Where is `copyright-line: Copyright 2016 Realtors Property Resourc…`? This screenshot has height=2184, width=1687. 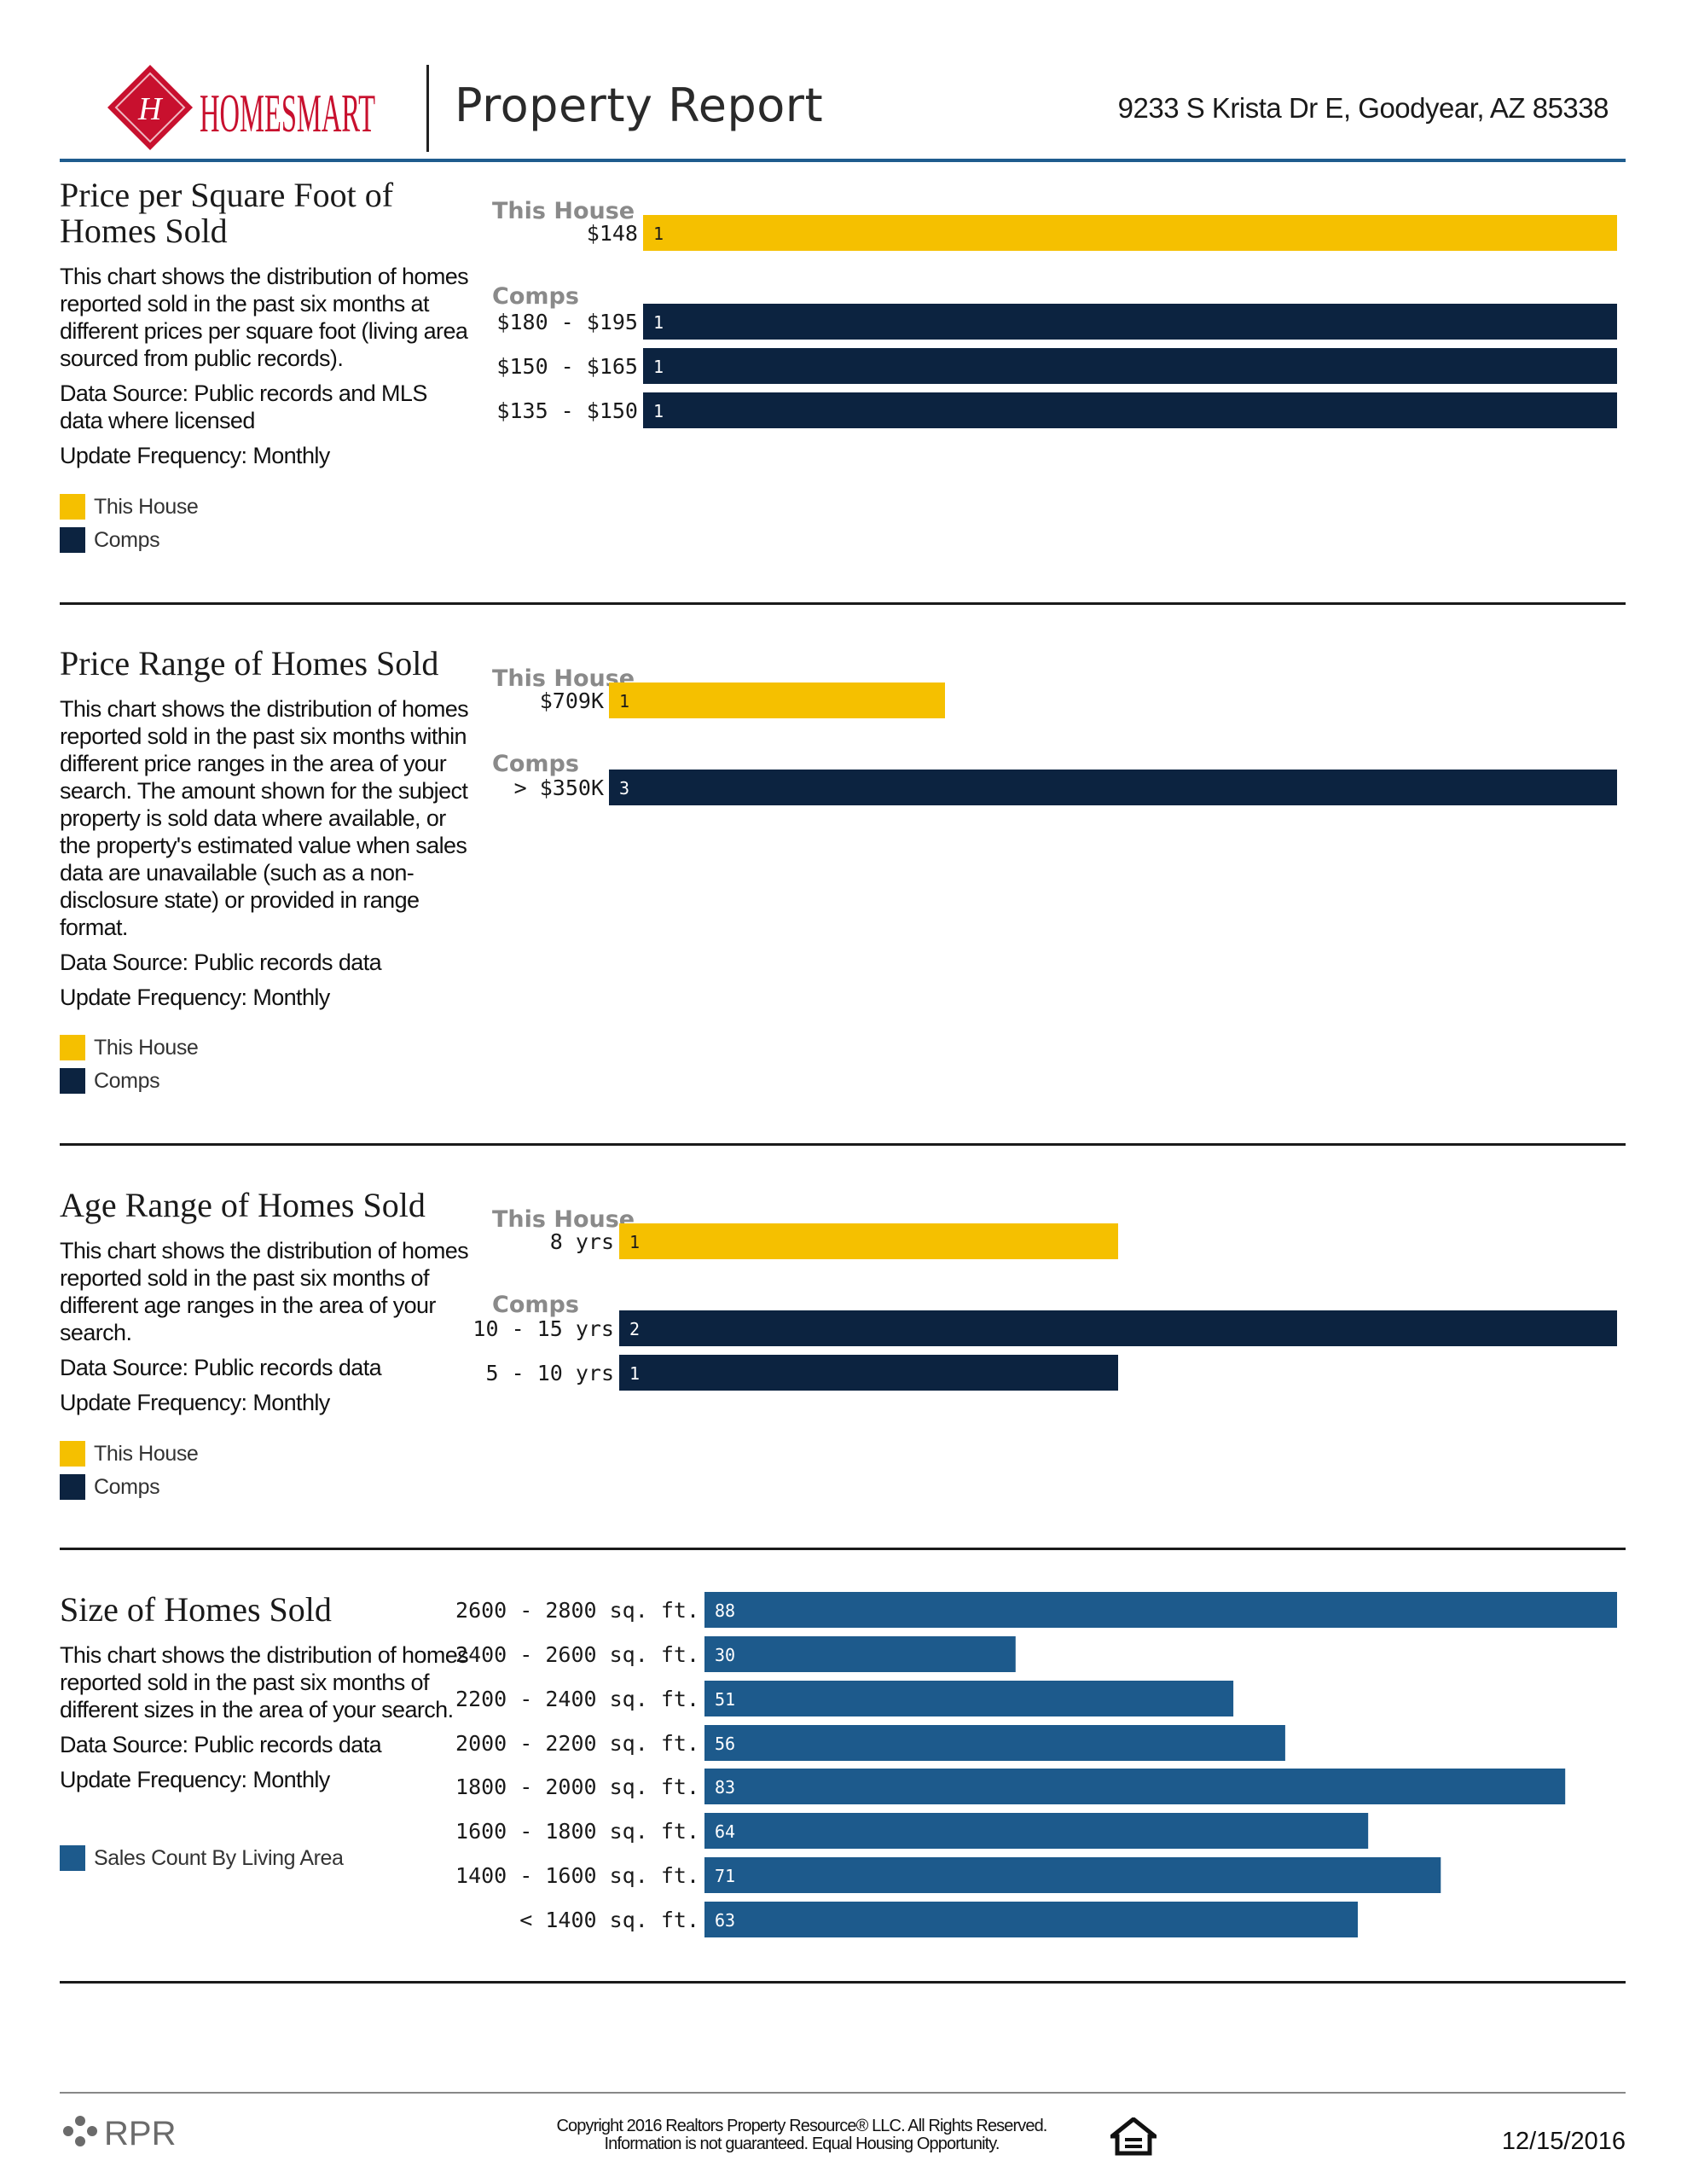 copyright-line: Copyright 2016 Realtors Property Resourc… is located at coordinates (802, 2126).